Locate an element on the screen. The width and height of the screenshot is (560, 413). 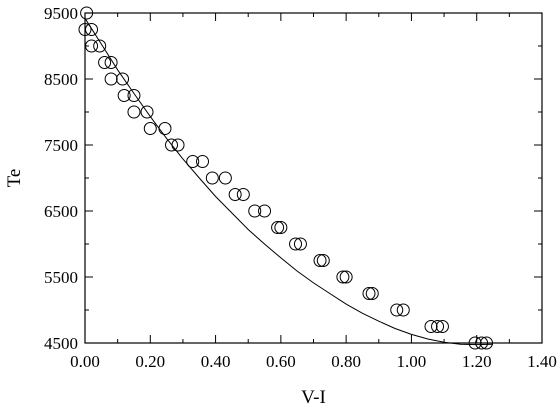
y-tick-label: 6500 is located at coordinates (61, 211).